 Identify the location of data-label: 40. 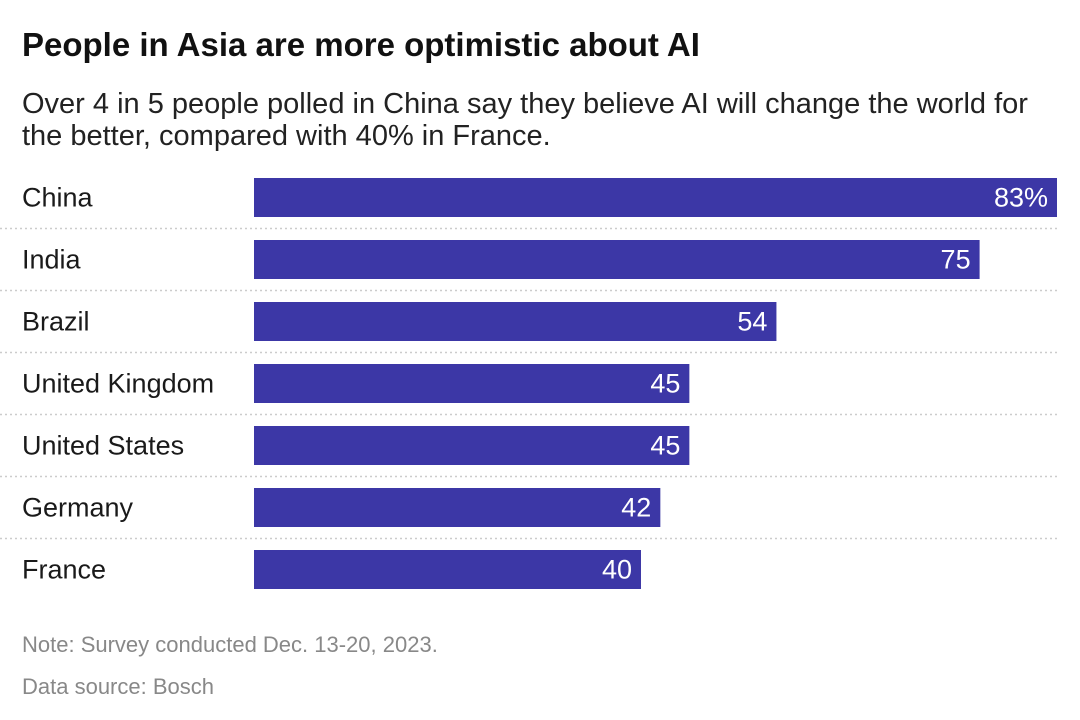
(617, 570).